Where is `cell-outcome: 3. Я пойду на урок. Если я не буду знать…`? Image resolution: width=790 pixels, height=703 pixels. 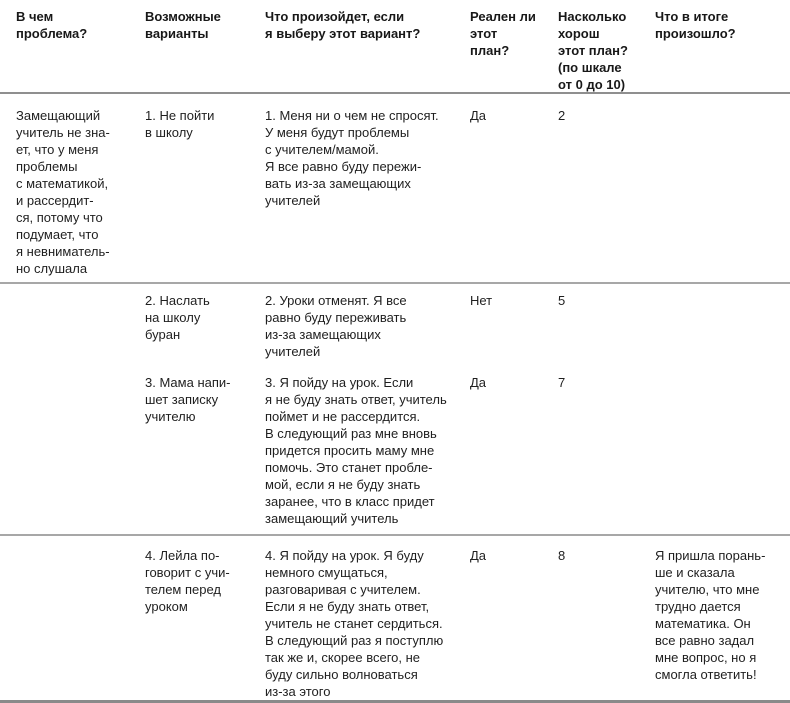
cell-outcome: 3. Я пойду на урок. Если я не буду знать… is located at coordinates (356, 450).